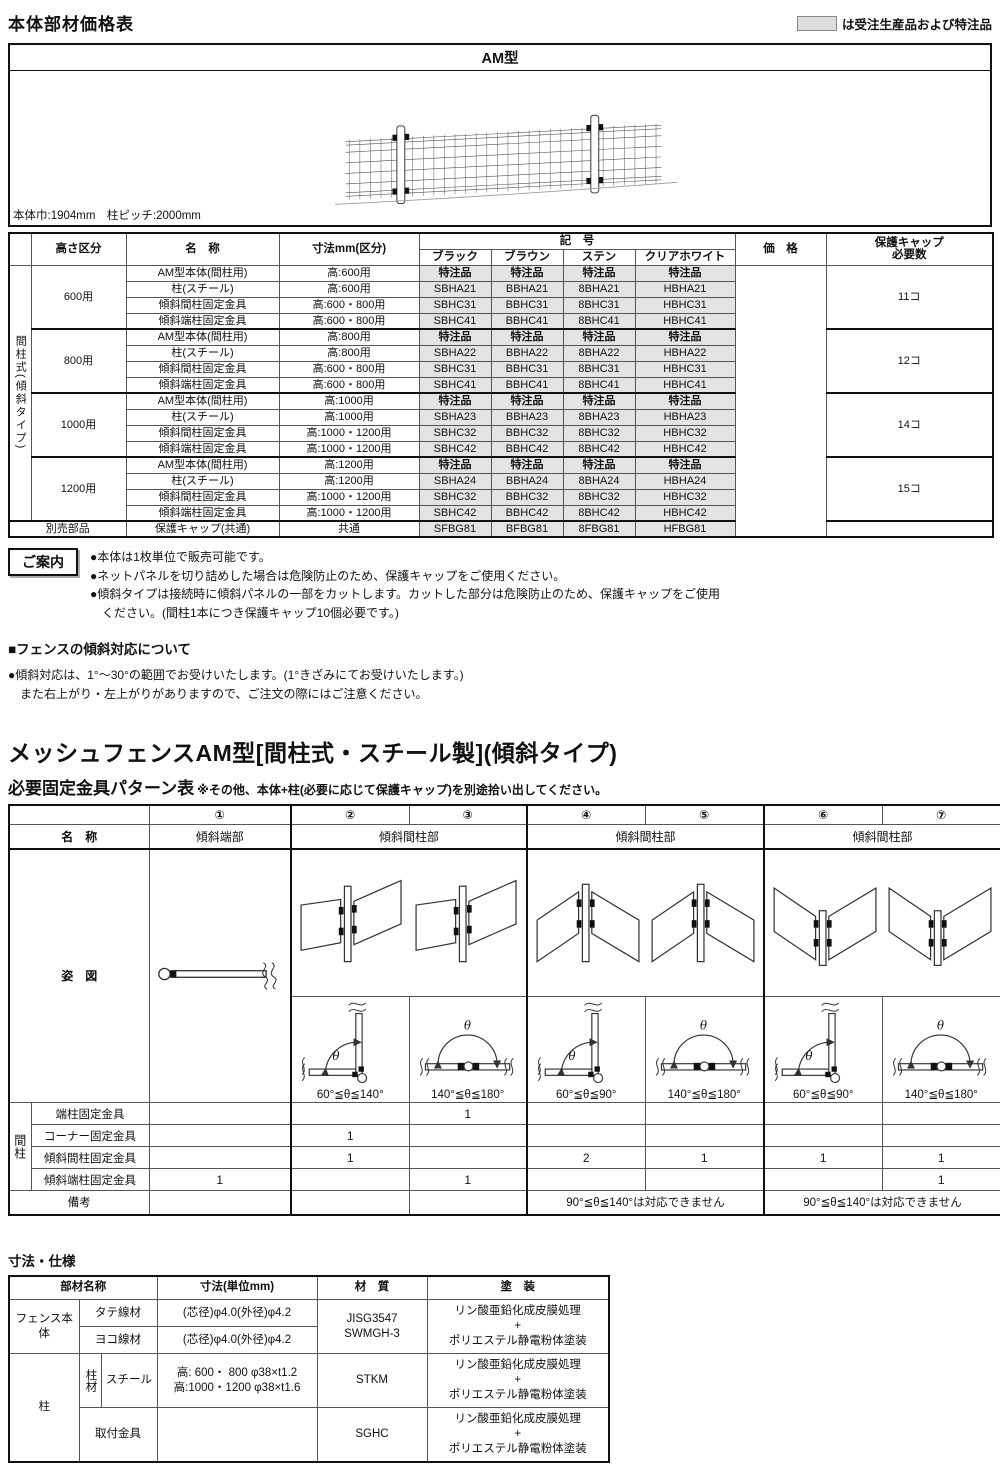 The height and width of the screenshot is (1471, 1000). What do you see at coordinates (67, 529) in the screenshot?
I see `accessory-category-cell: 別売部品` at bounding box center [67, 529].